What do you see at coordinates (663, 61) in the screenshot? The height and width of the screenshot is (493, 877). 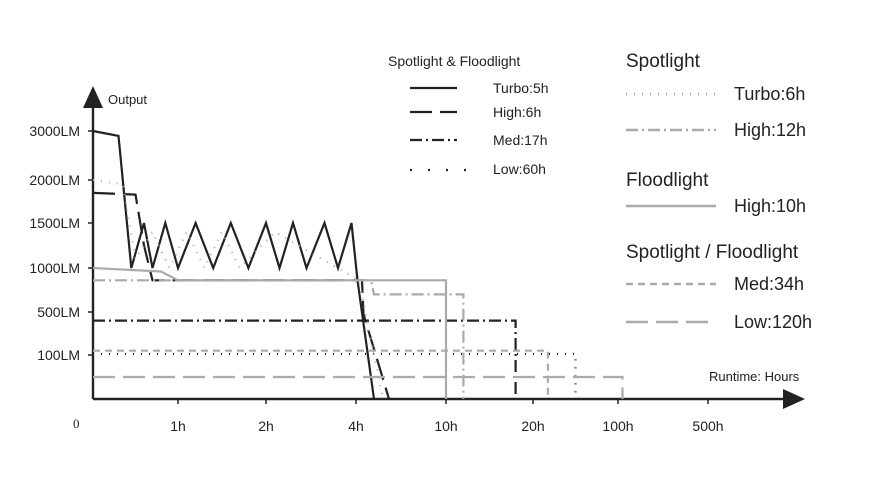 I see `legend-spot-title: Spotlight` at bounding box center [663, 61].